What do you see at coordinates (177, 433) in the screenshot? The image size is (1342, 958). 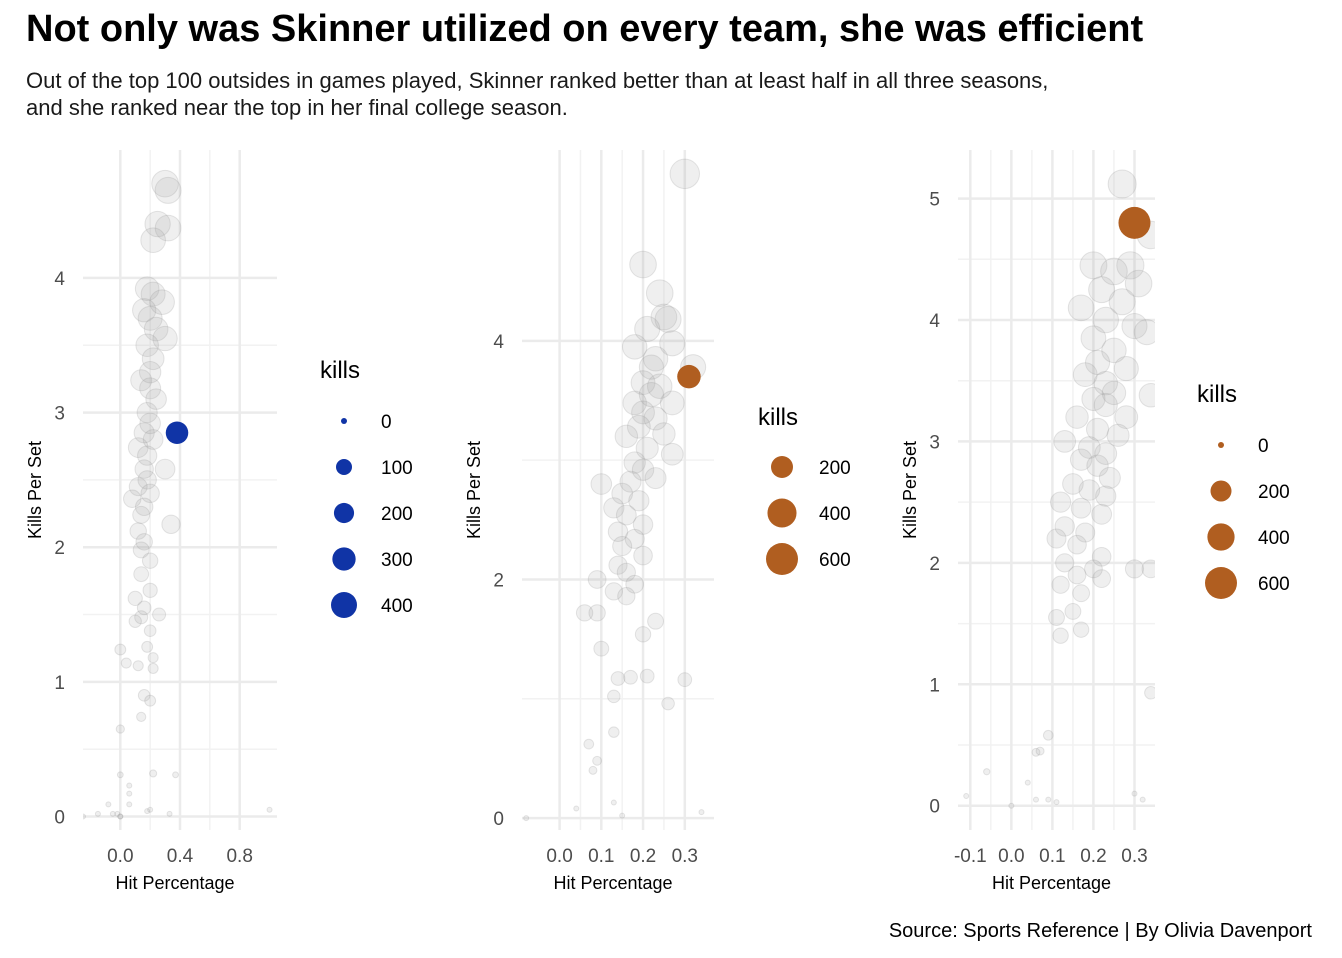 I see `skinner-point` at bounding box center [177, 433].